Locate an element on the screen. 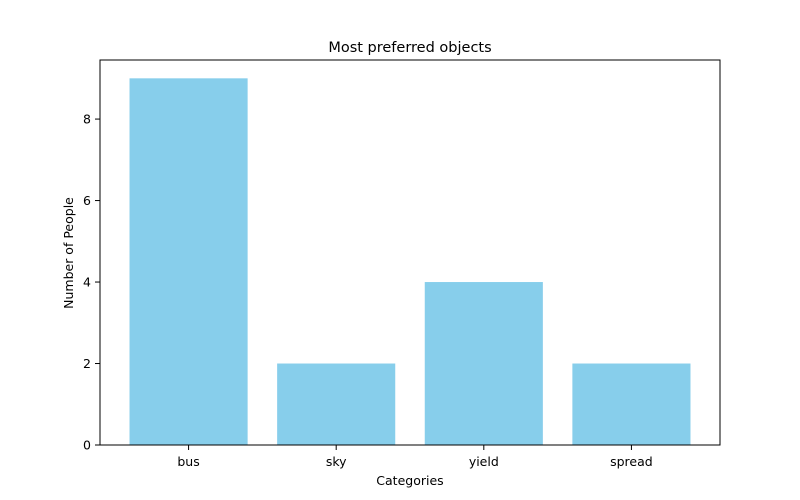 The height and width of the screenshot is (500, 800). x-tick-label: sky is located at coordinates (336, 461).